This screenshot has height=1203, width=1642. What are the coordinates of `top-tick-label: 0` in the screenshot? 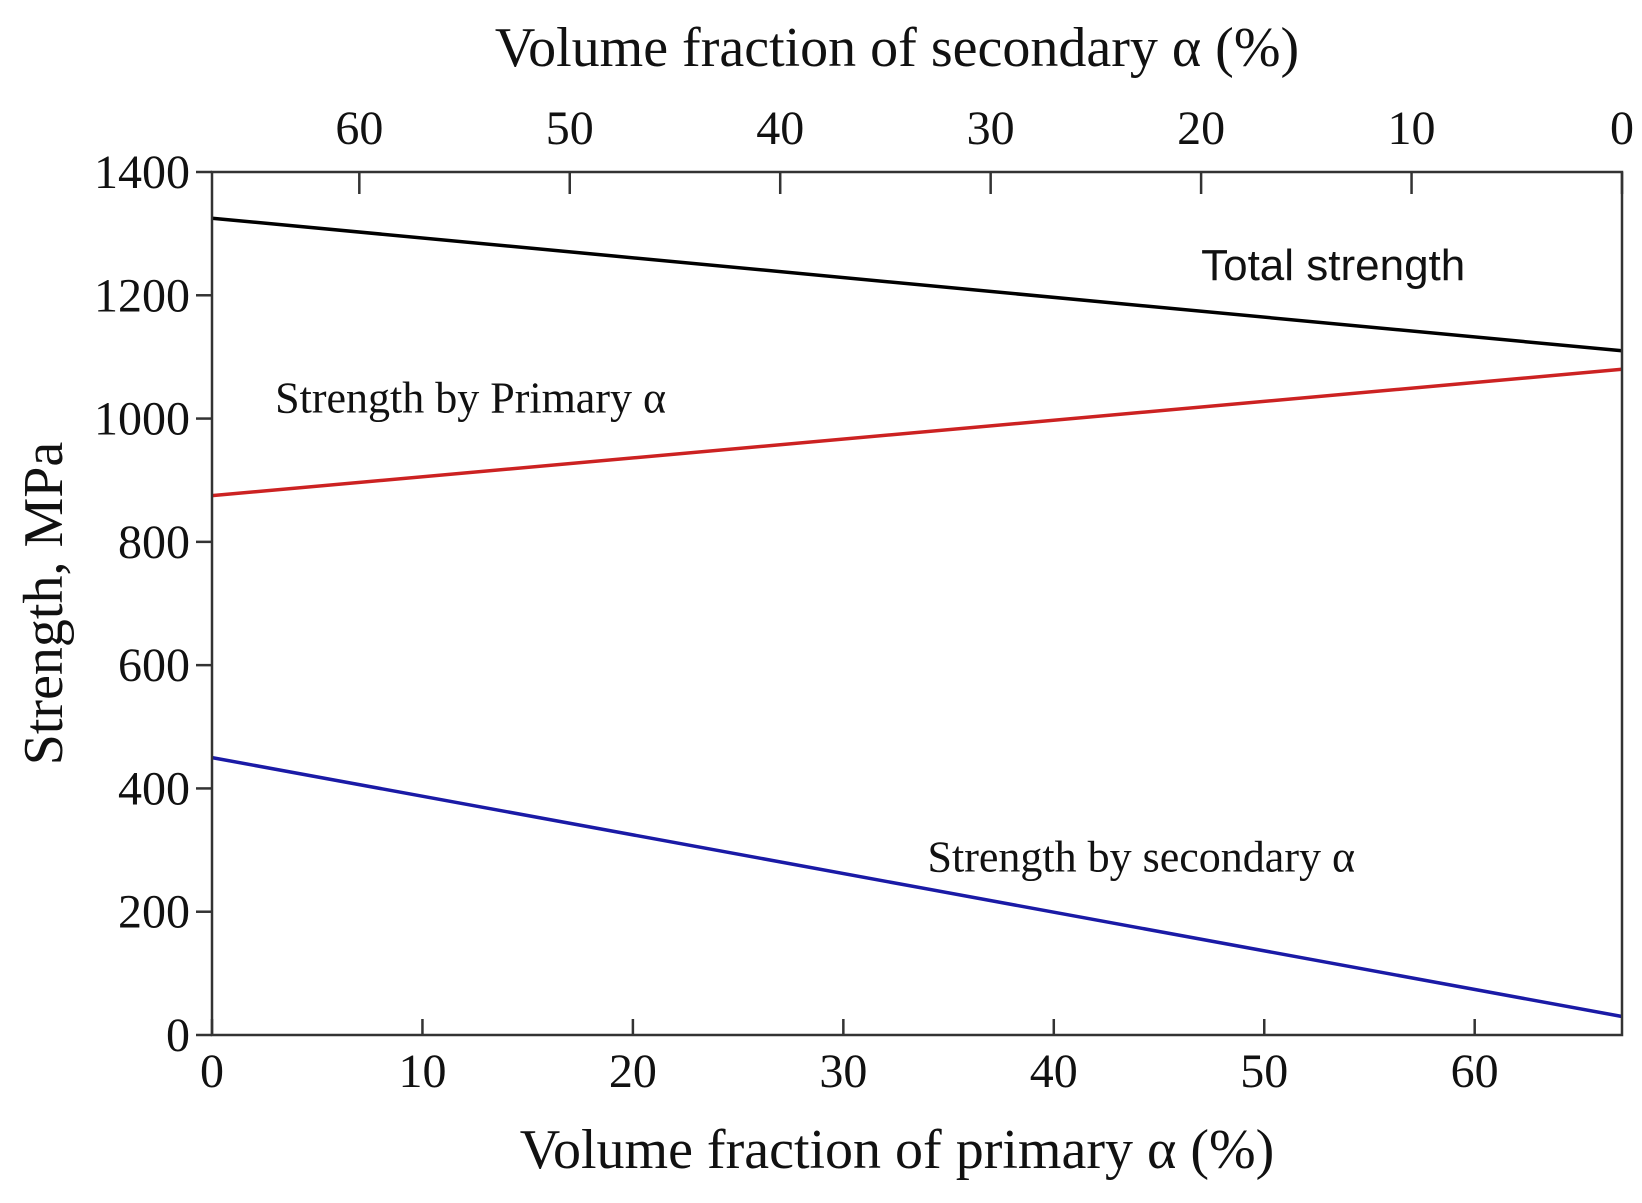 It's located at (1622, 128).